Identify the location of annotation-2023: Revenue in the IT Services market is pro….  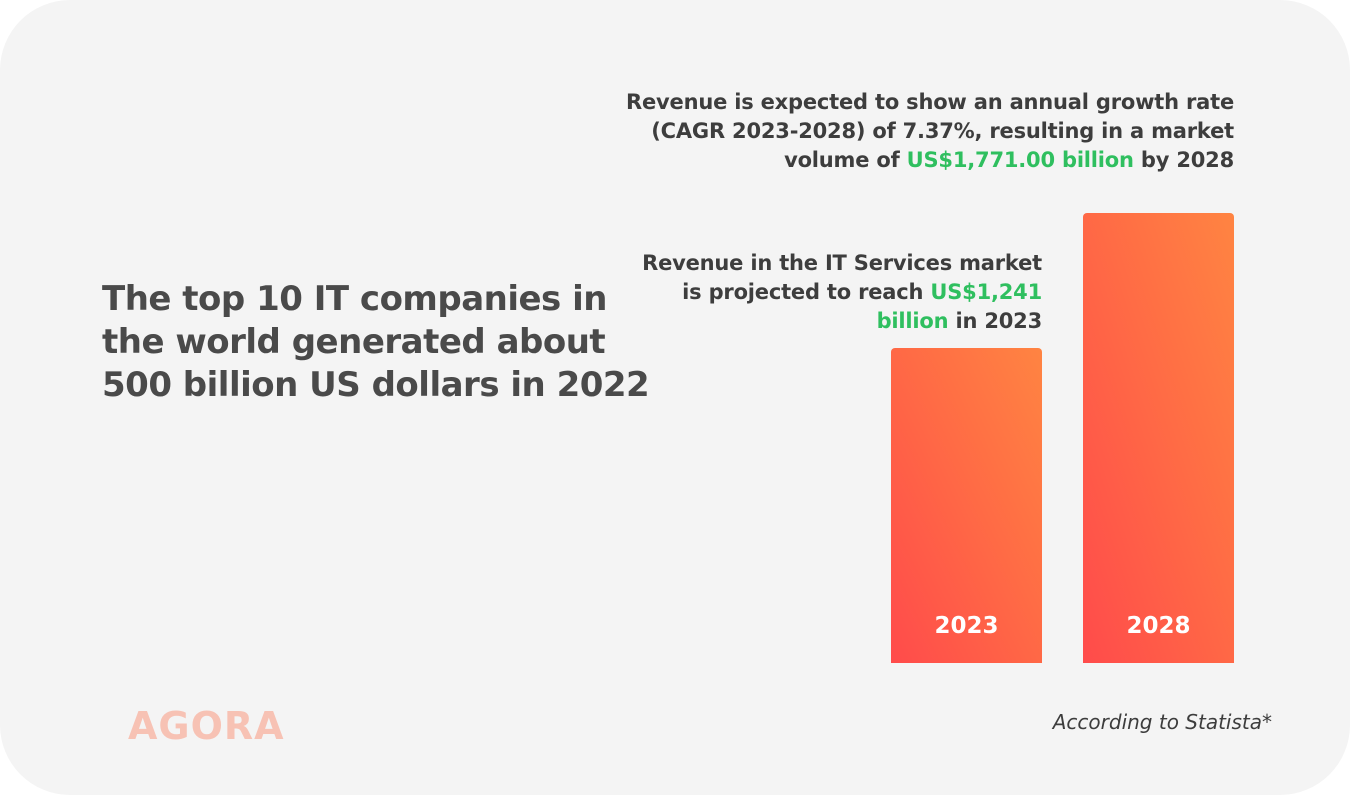
(832, 292).